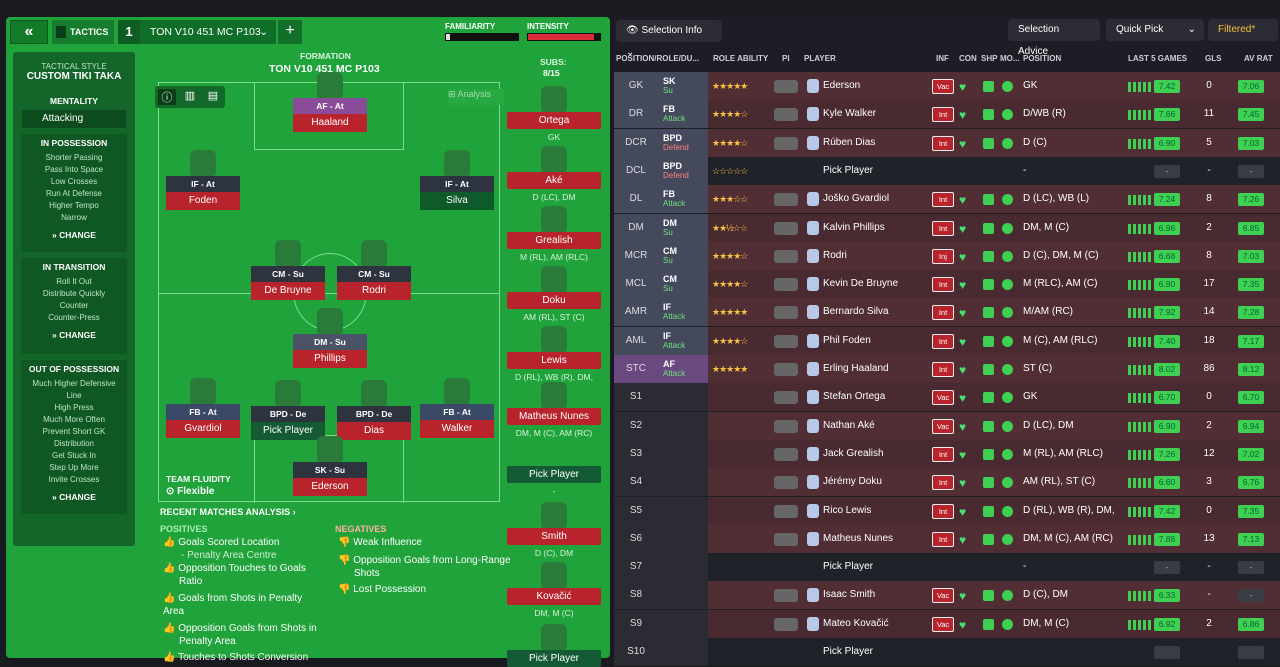  I want to click on col-role-ability: ROLE ABILITY, so click(741, 58).